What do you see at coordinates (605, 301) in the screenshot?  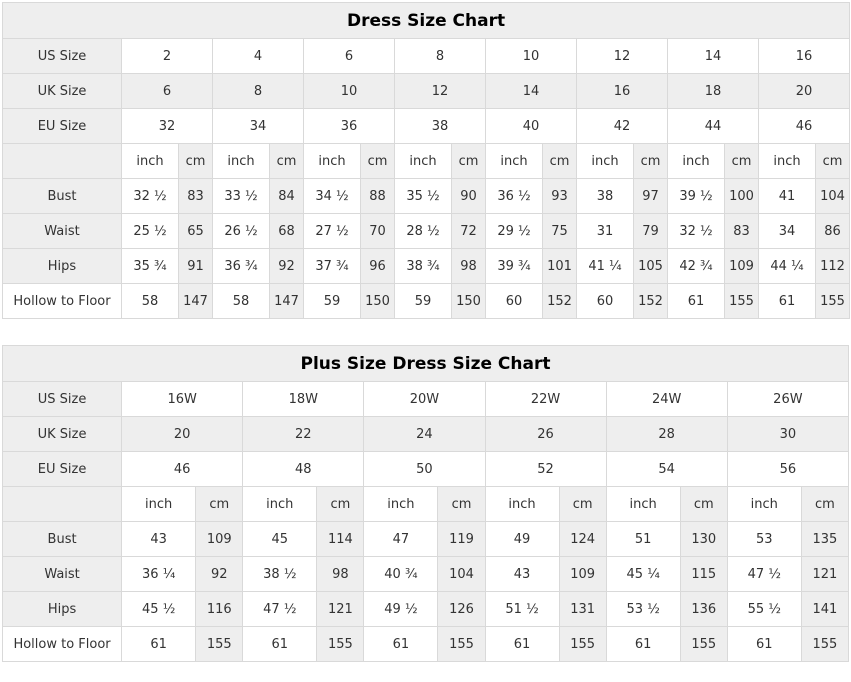 I see `inch-value-cell: 60` at bounding box center [605, 301].